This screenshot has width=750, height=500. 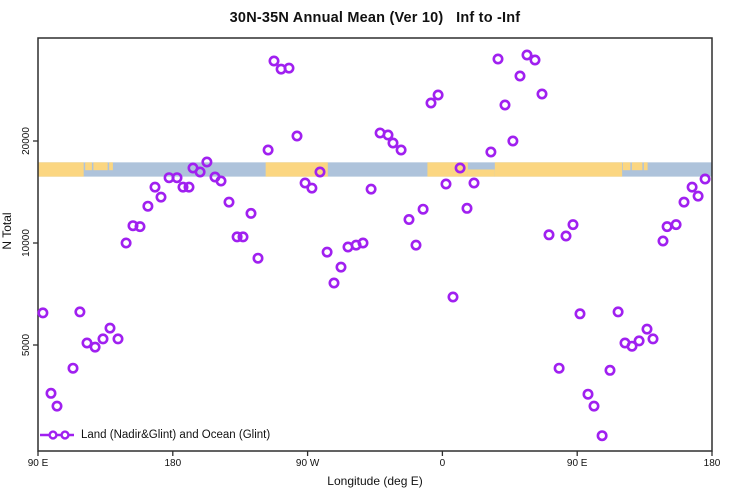 I want to click on y-tick-label: 10000, so click(x=26, y=243).